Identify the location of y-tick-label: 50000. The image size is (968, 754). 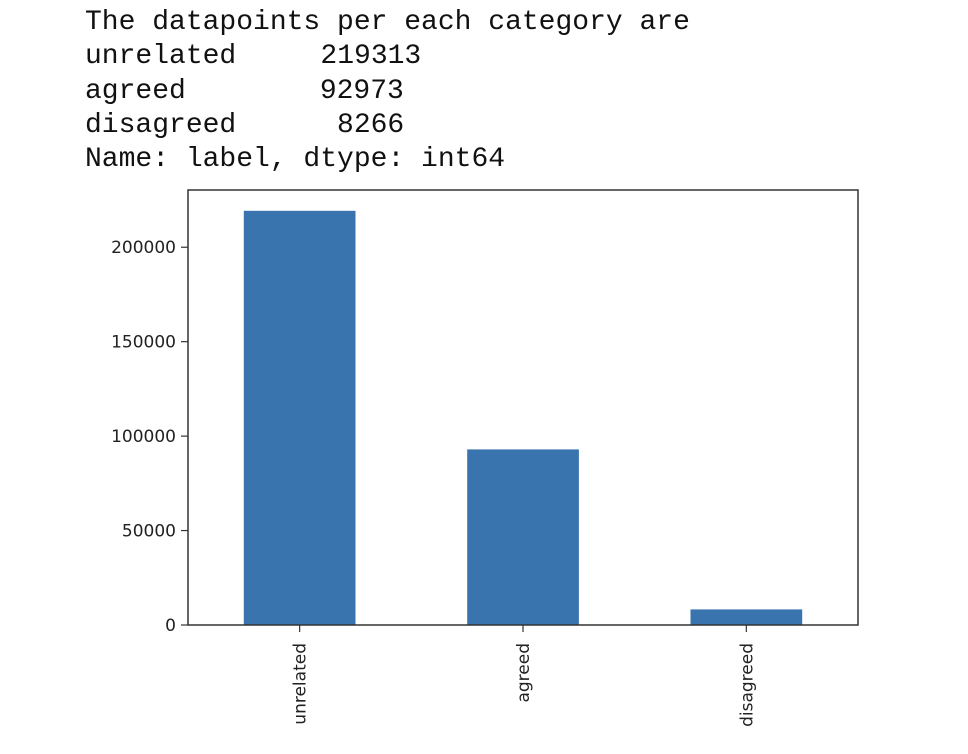
(149, 532).